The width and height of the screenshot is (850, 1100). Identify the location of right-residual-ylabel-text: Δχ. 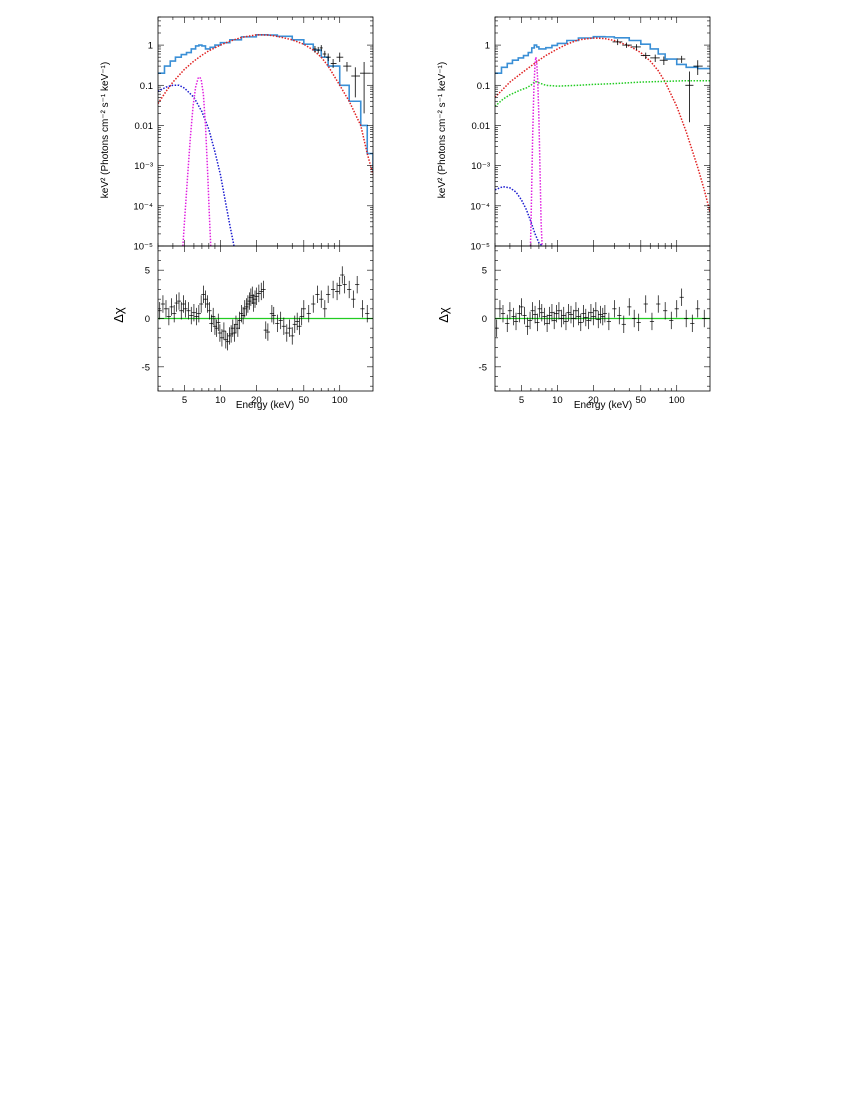
(443, 315).